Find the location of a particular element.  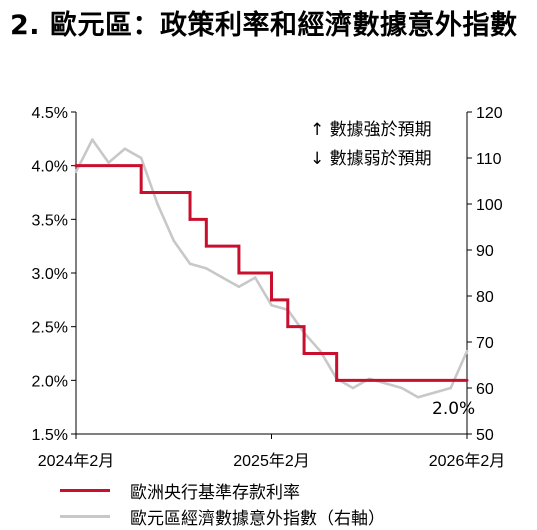

x-tick-label: 2024年2月 is located at coordinates (76, 461).